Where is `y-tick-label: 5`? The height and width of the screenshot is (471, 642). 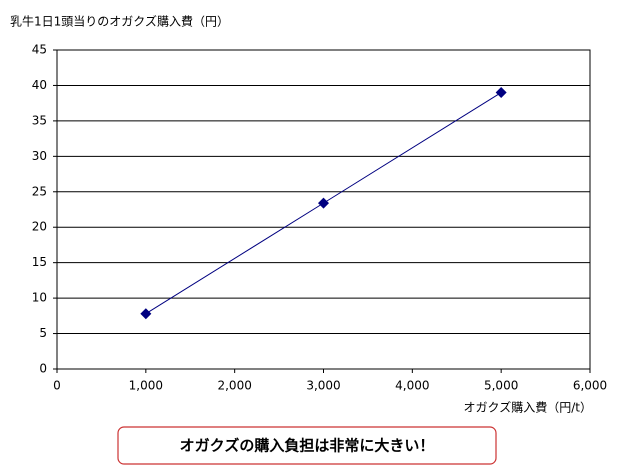
y-tick-label: 5 is located at coordinates (43, 333).